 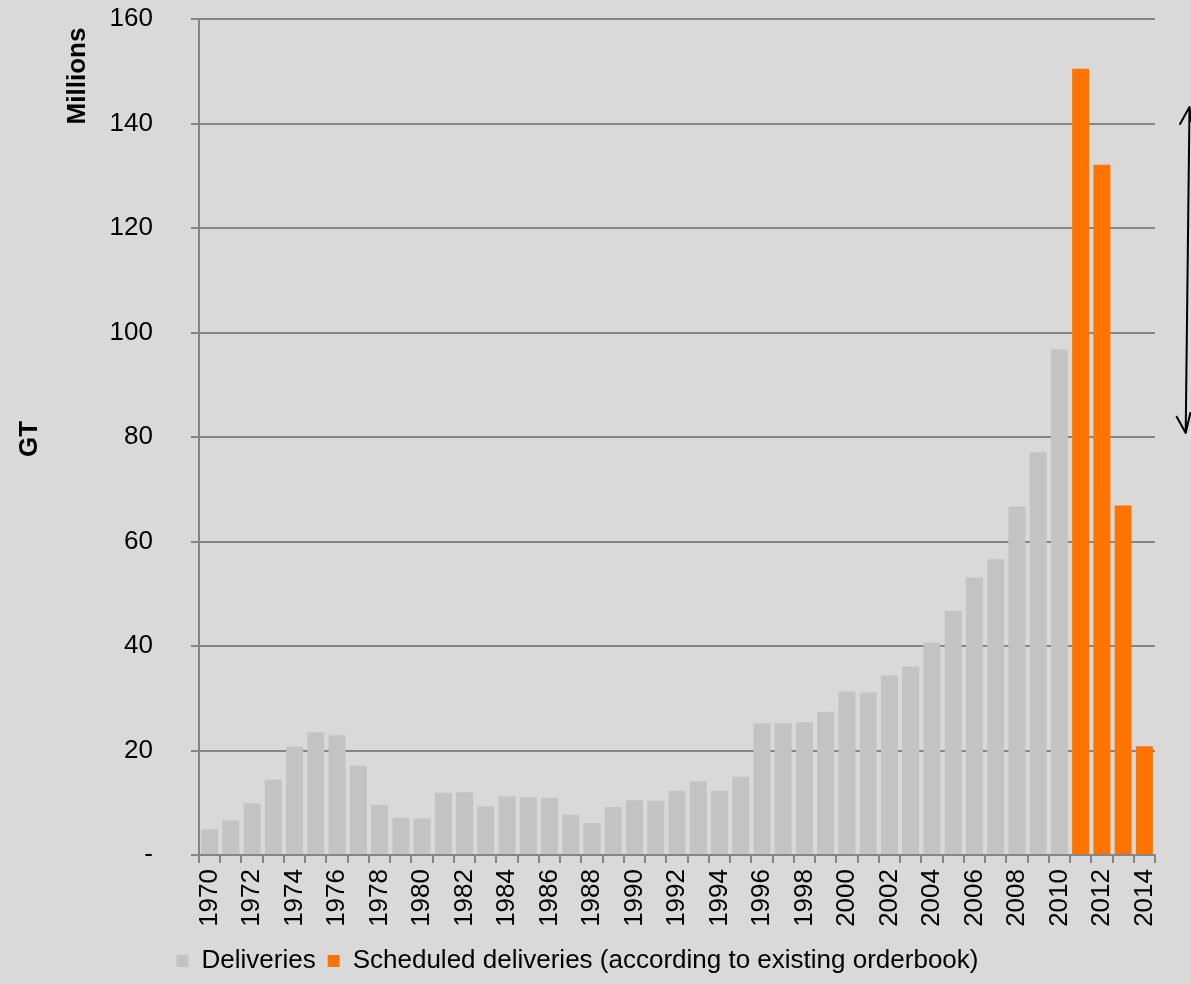 What do you see at coordinates (148, 853) in the screenshot?
I see `y-tick-label: -` at bounding box center [148, 853].